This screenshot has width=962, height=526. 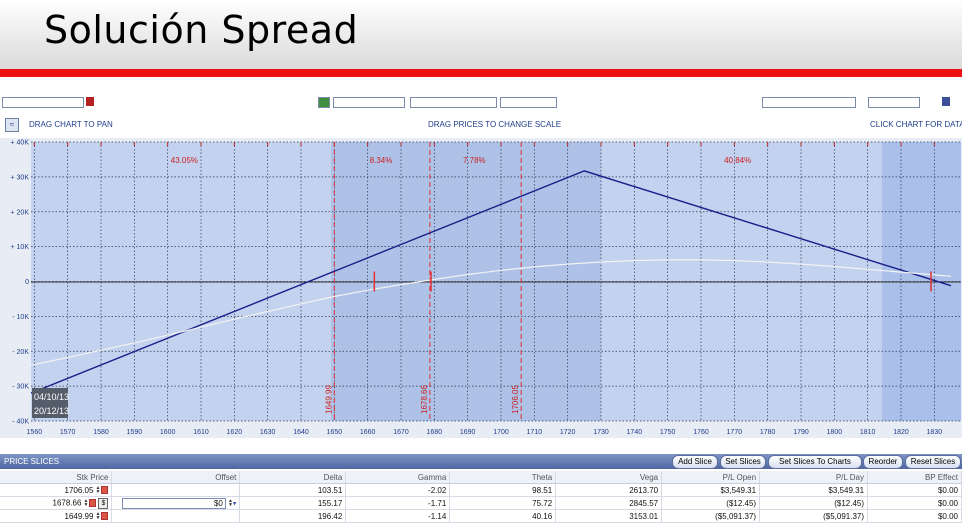 I want to click on gamma-cell: -2.02, so click(x=398, y=490).